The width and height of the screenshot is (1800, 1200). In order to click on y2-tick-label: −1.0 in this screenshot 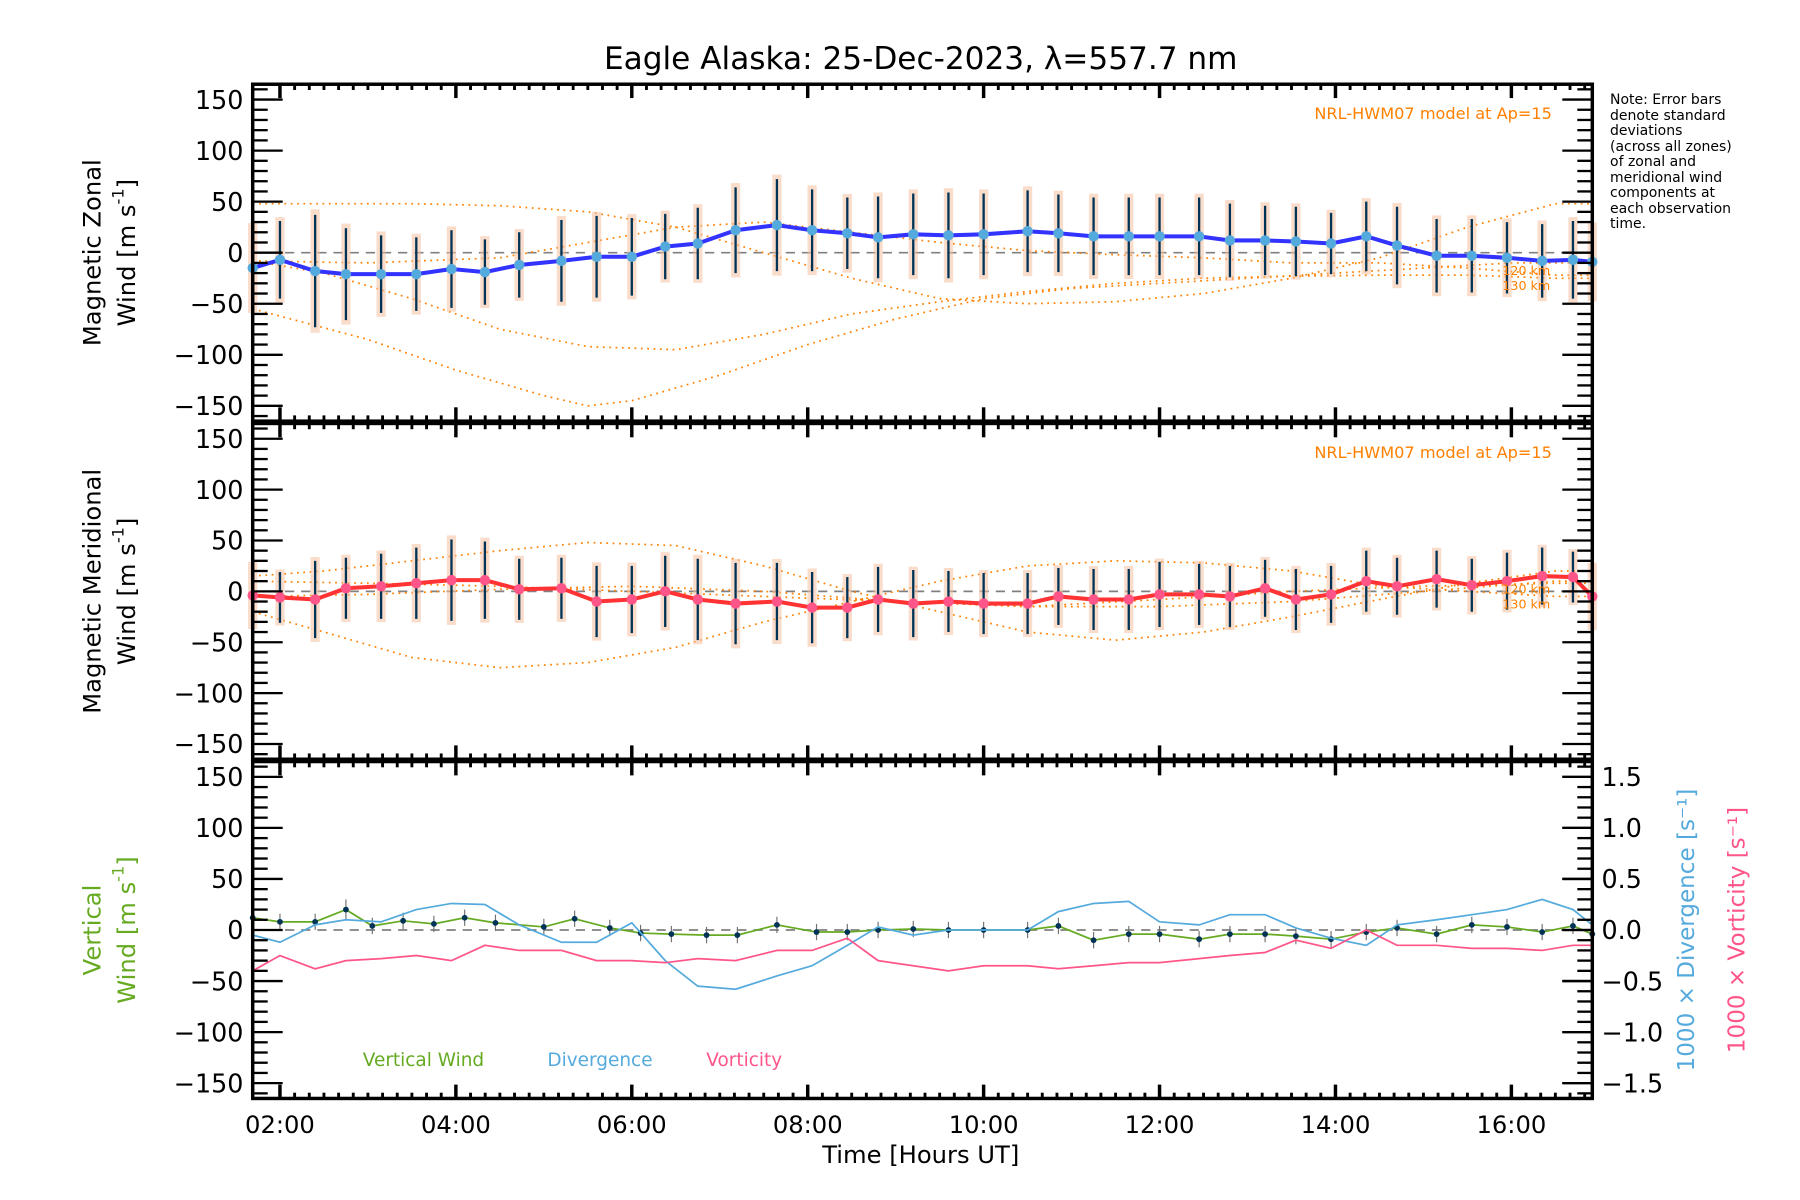, I will do `click(1633, 1032)`.